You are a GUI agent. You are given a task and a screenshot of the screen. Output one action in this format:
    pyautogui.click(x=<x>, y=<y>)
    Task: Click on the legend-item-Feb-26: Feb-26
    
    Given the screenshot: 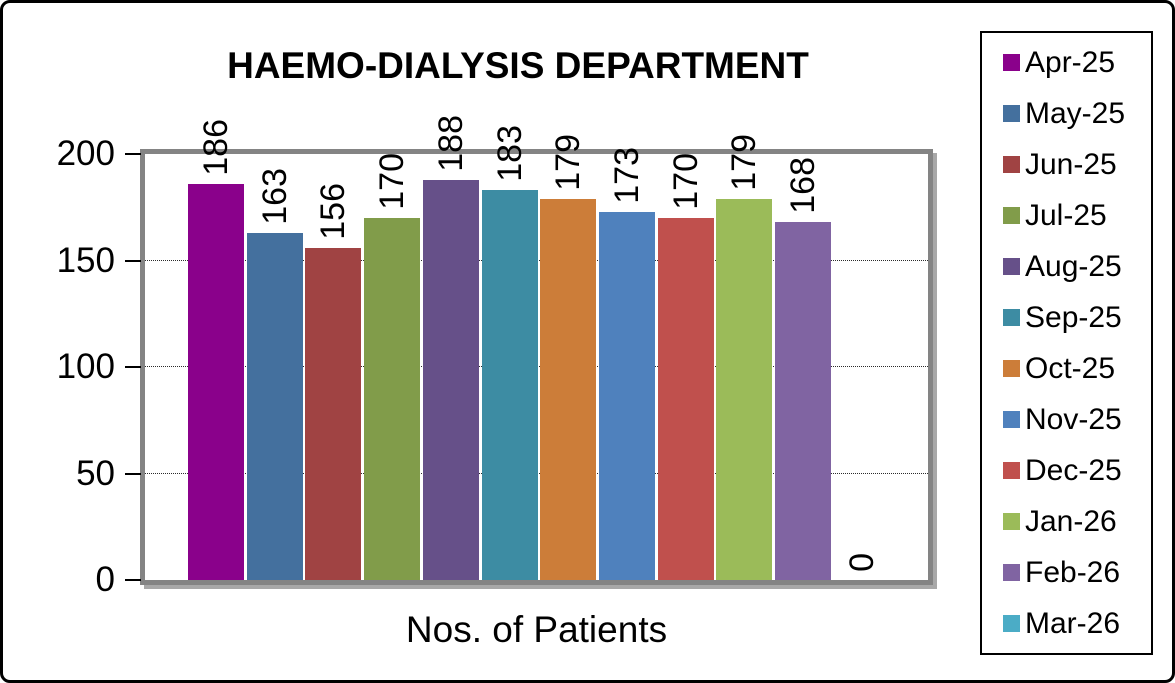 What is the action you would take?
    pyautogui.click(x=1077, y=573)
    